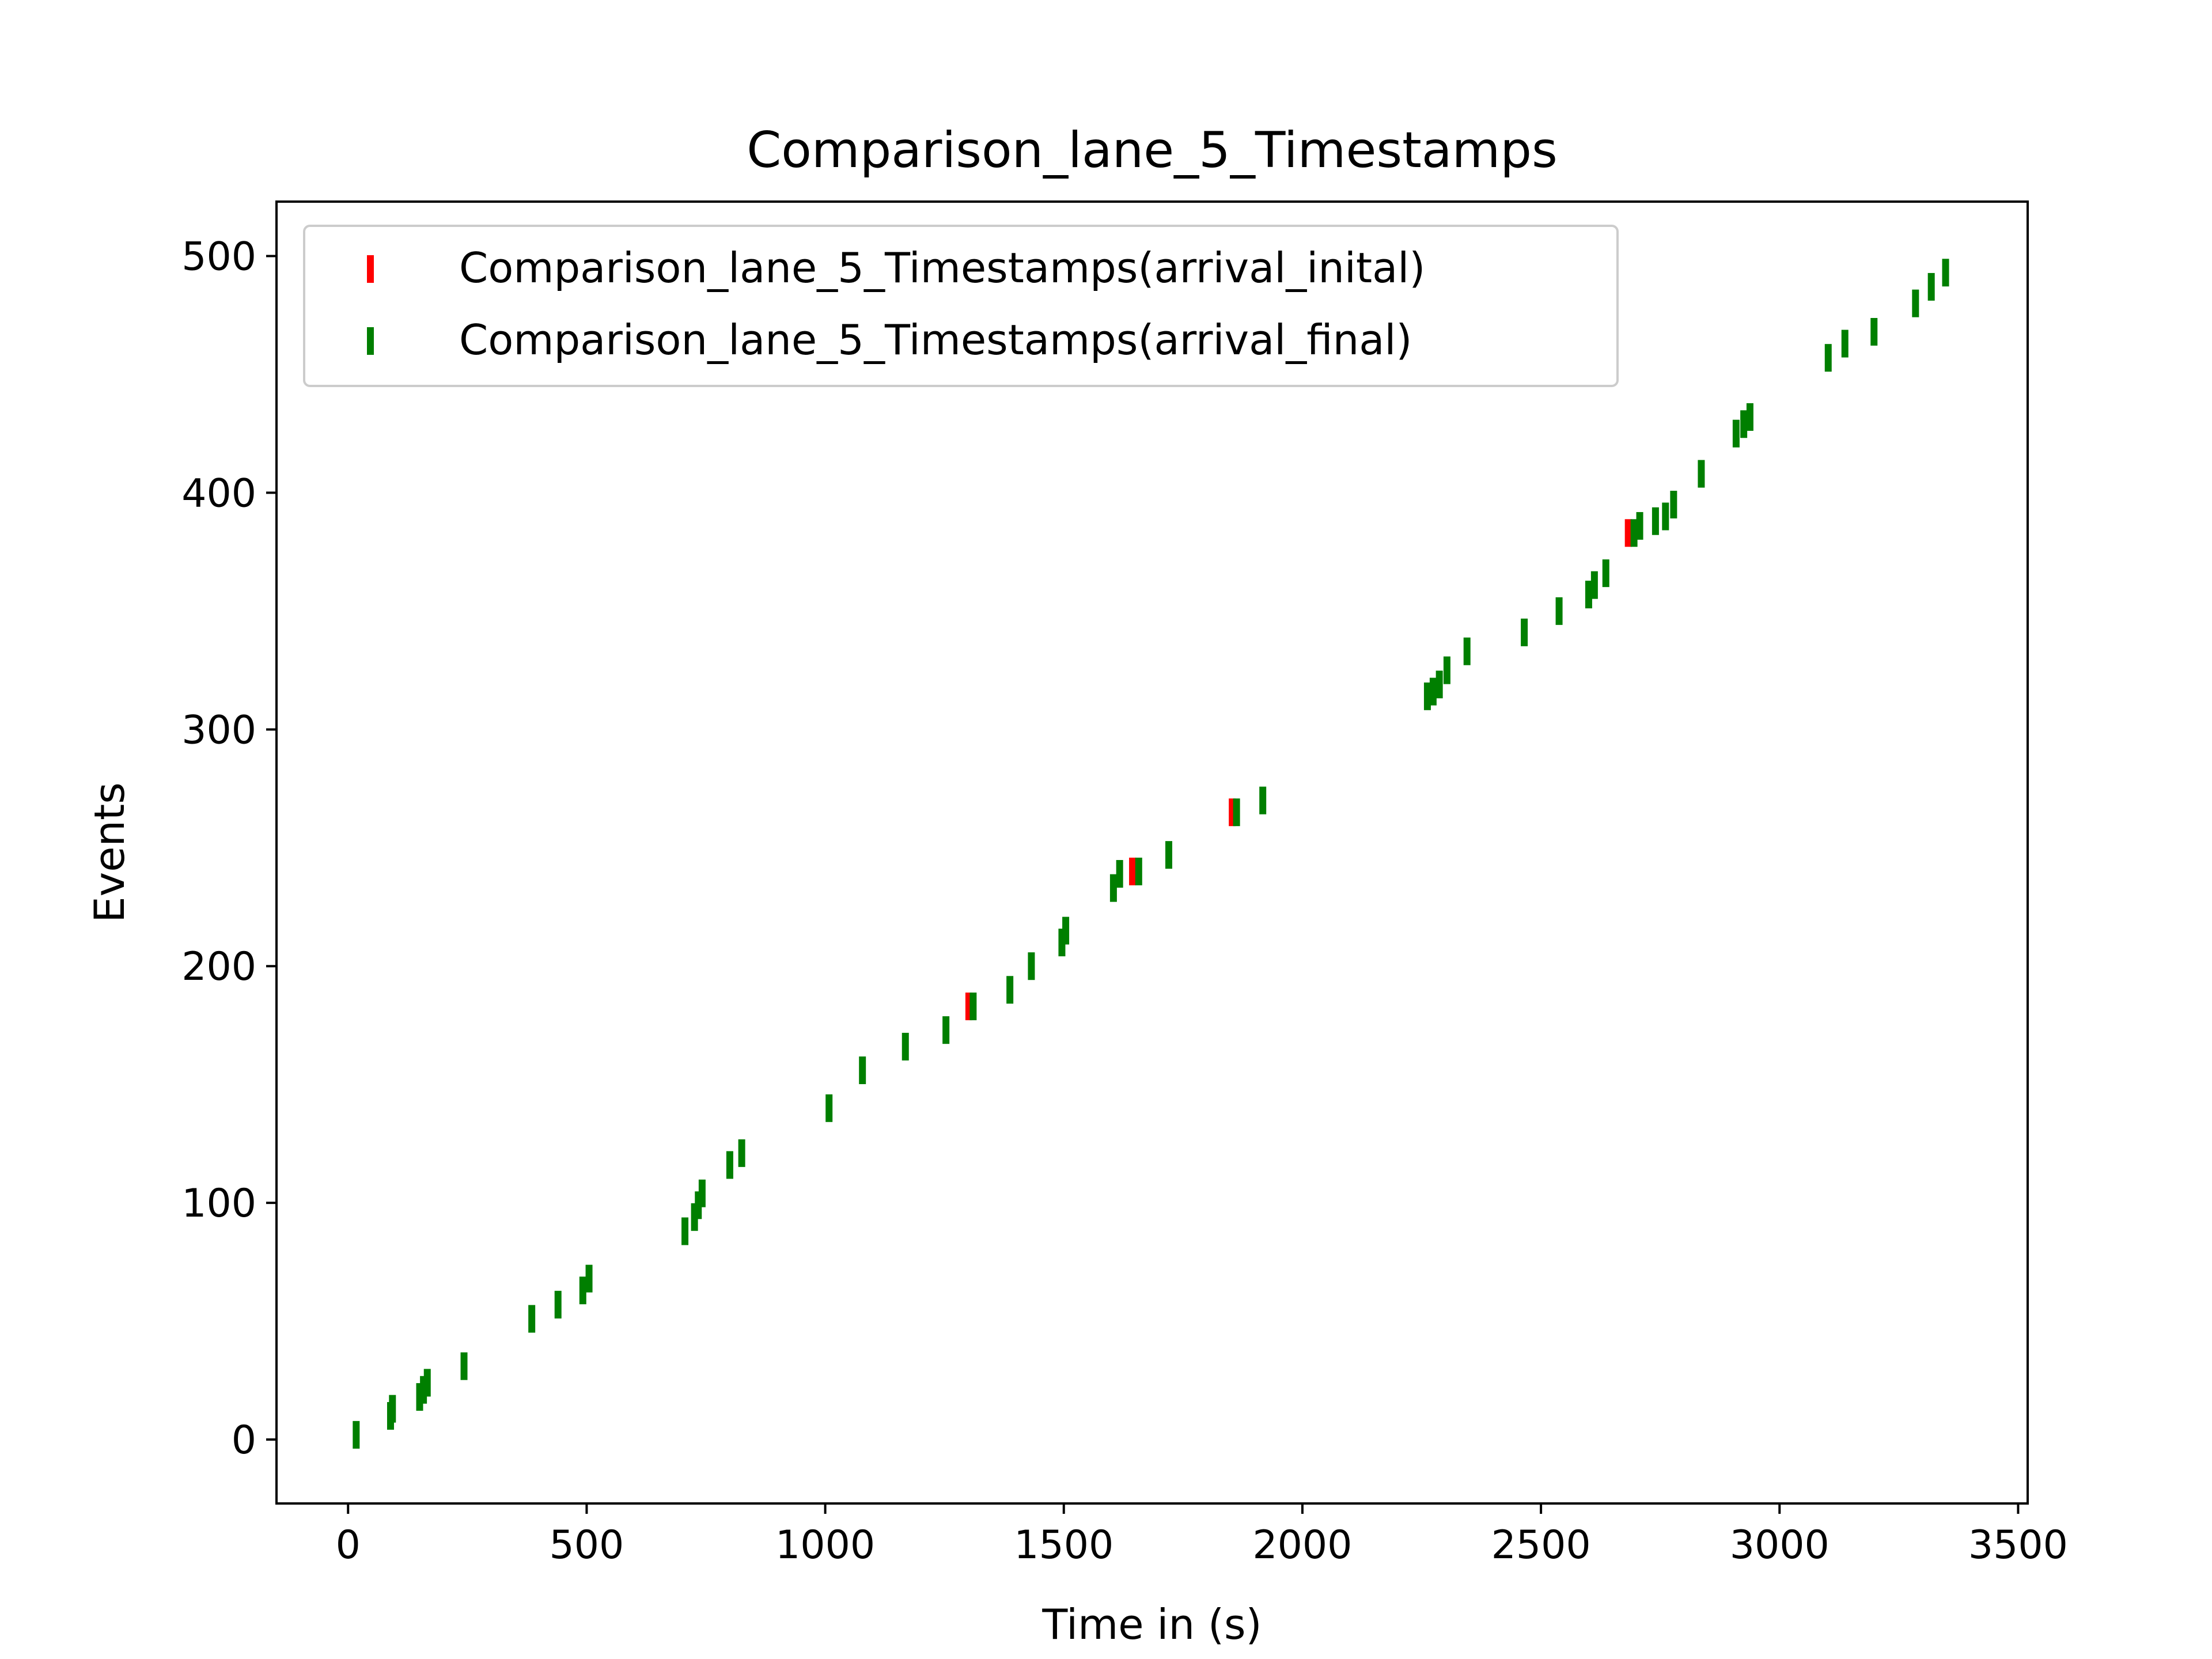 This screenshot has height=1659, width=2212. What do you see at coordinates (348, 1545) in the screenshot?
I see `x-tick-label-0: 0` at bounding box center [348, 1545].